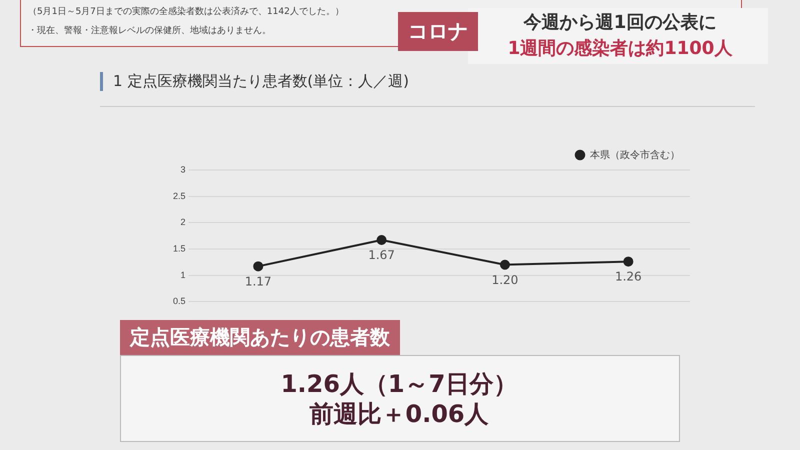 The image size is (800, 450). I want to click on y-tick-label: 3, so click(183, 169).